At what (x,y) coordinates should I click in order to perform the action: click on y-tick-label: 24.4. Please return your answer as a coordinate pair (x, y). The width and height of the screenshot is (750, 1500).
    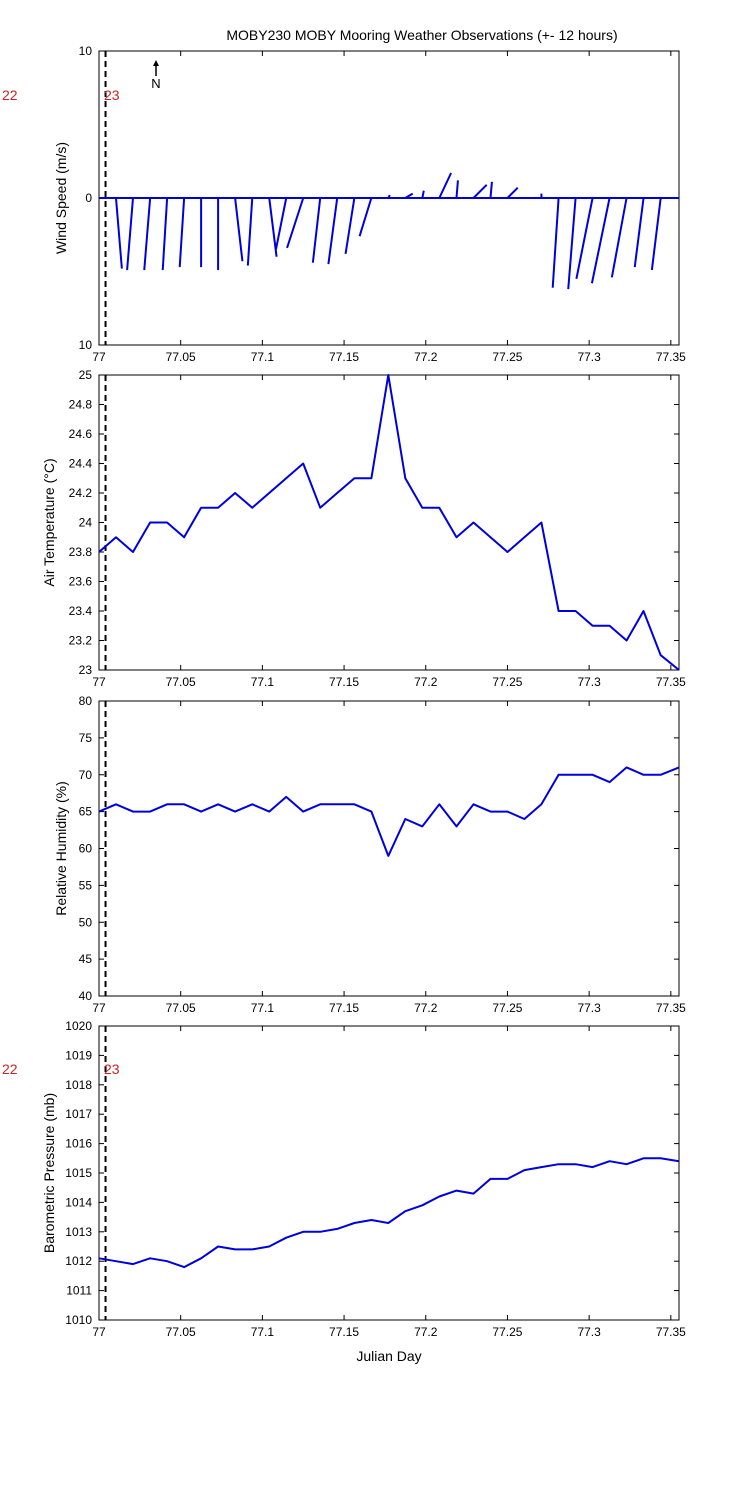
    Looking at the image, I should click on (81, 464).